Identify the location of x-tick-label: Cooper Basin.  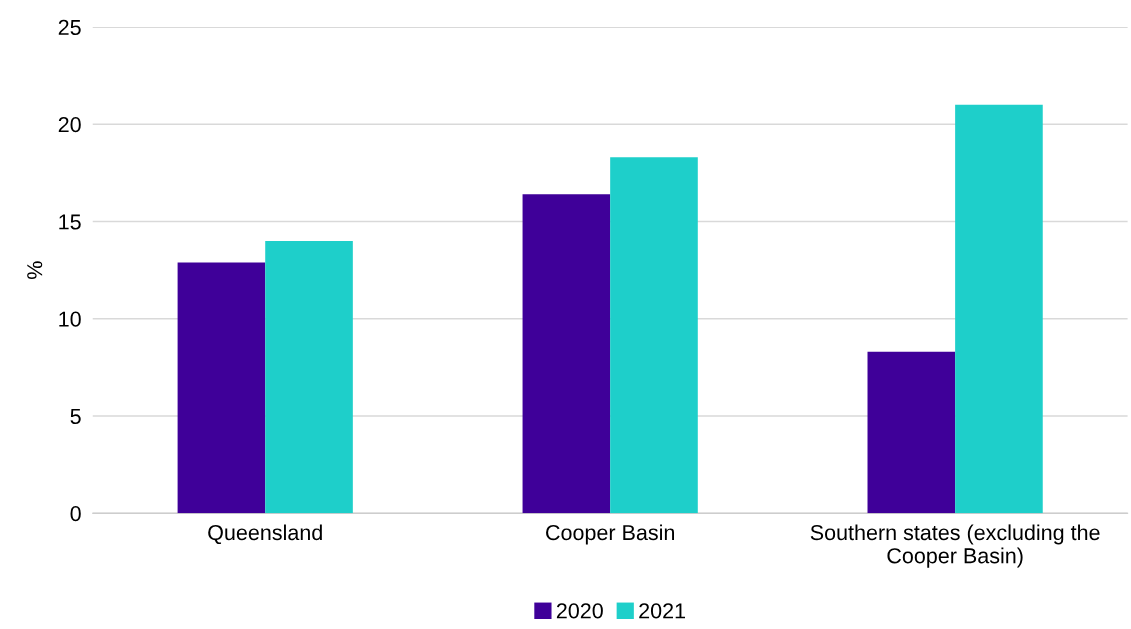
(610, 534).